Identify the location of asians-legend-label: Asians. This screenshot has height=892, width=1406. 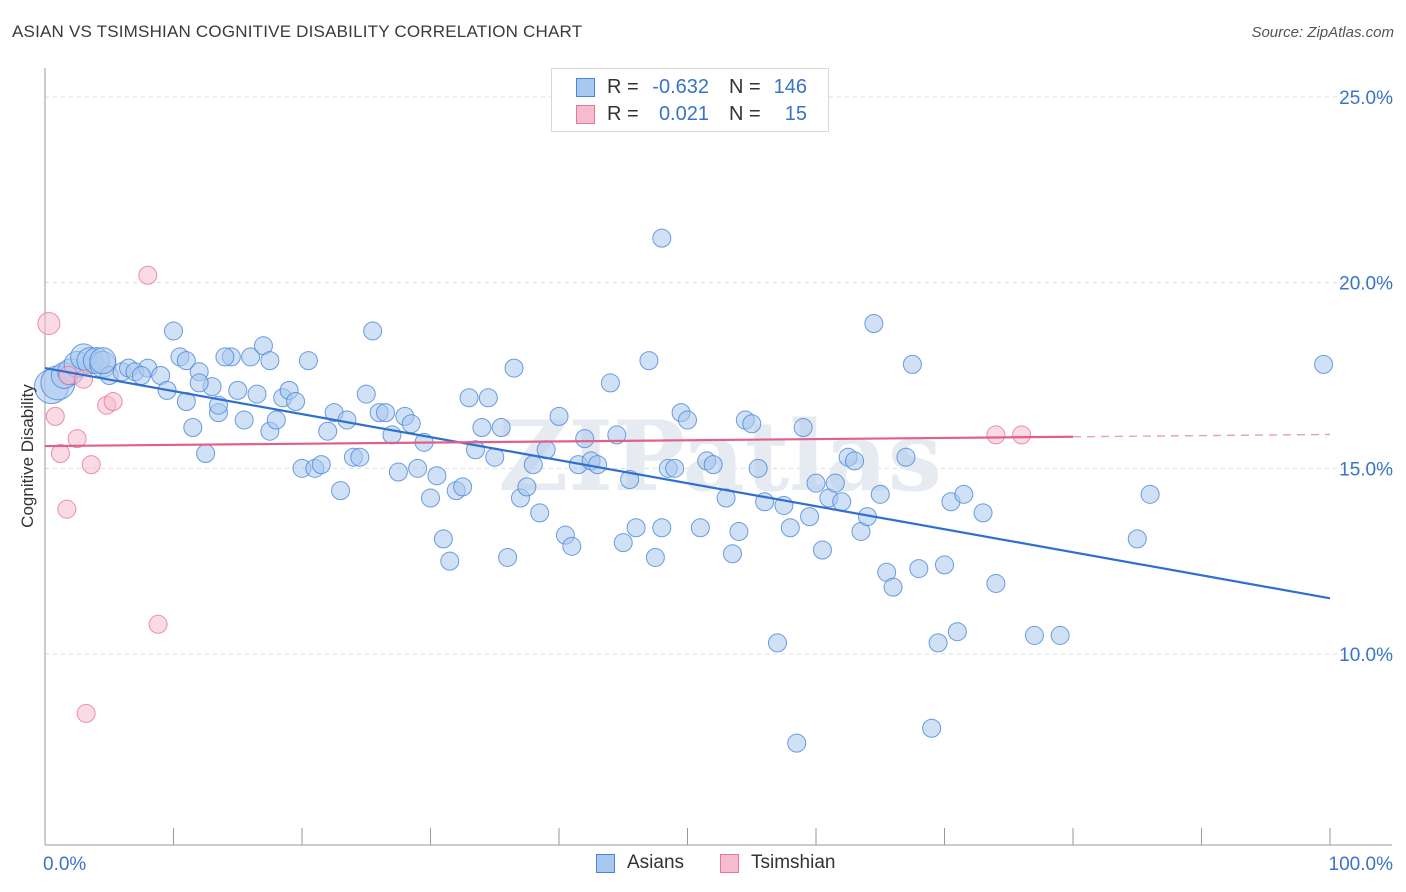
(656, 862).